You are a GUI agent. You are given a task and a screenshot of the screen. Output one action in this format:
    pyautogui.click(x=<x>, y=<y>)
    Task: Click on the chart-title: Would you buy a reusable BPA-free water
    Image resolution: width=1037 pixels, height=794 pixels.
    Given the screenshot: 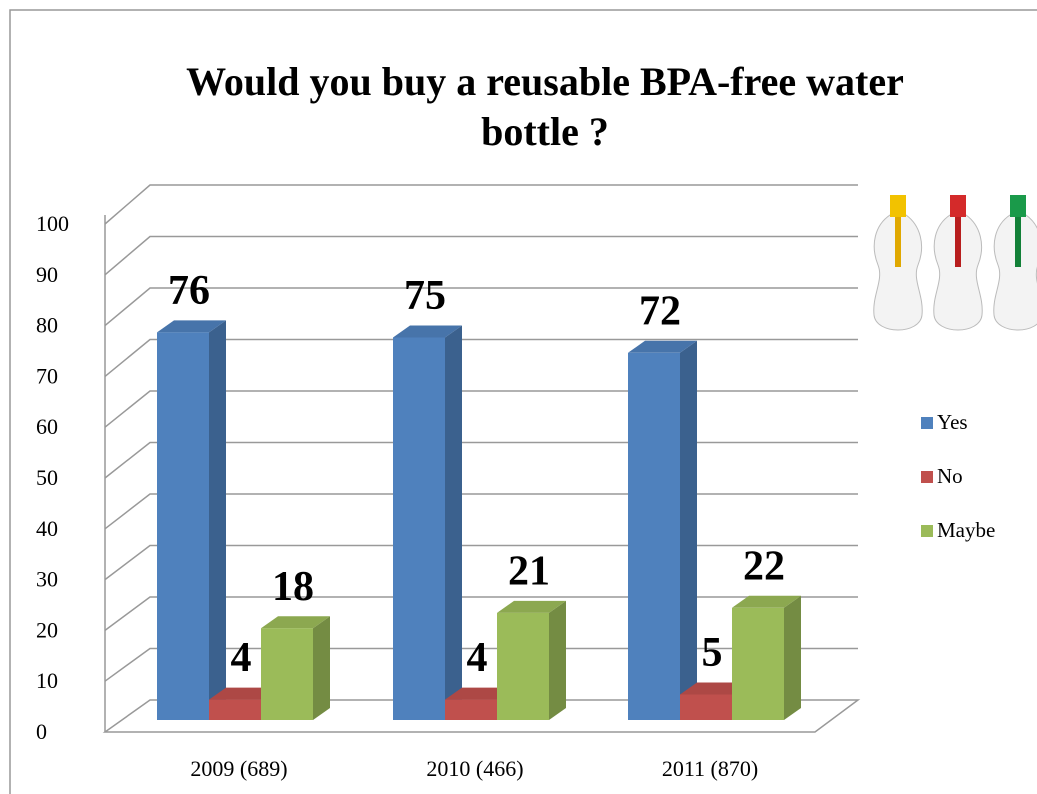 What is the action you would take?
    pyautogui.click(x=545, y=81)
    